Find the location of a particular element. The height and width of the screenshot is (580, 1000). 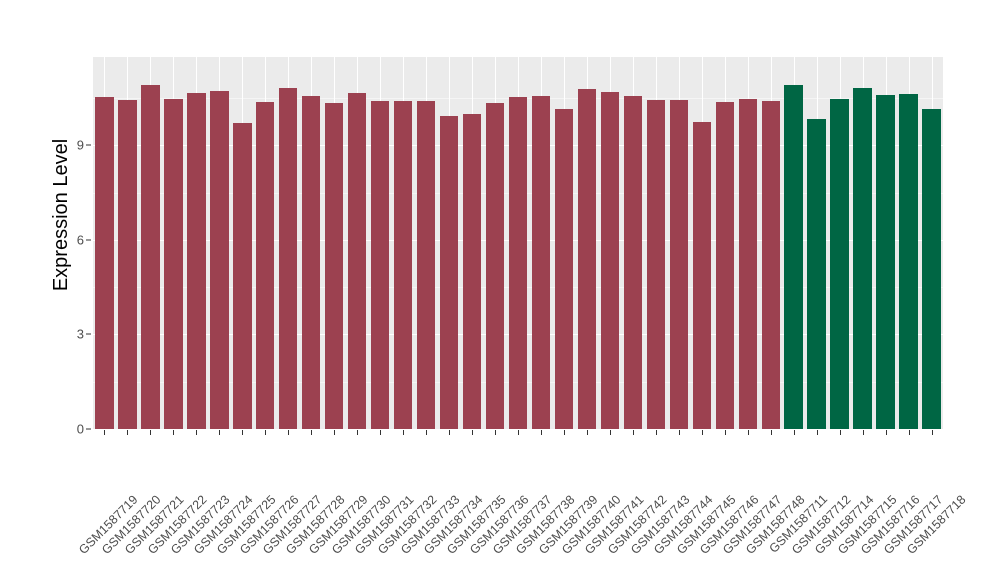

y-axis-tick-labels: 0 3 6 9 is located at coordinates (73, 290).